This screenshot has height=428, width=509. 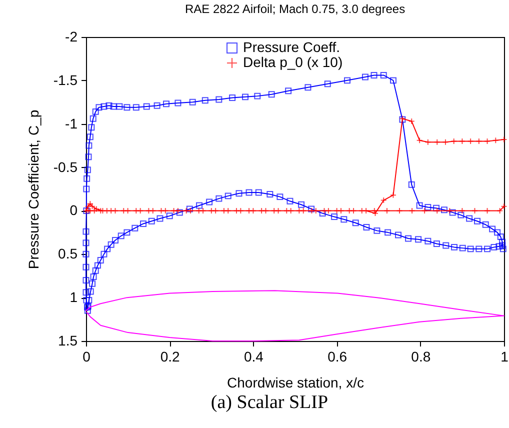 I want to click on y-tick-label: 0, so click(x=74, y=210).